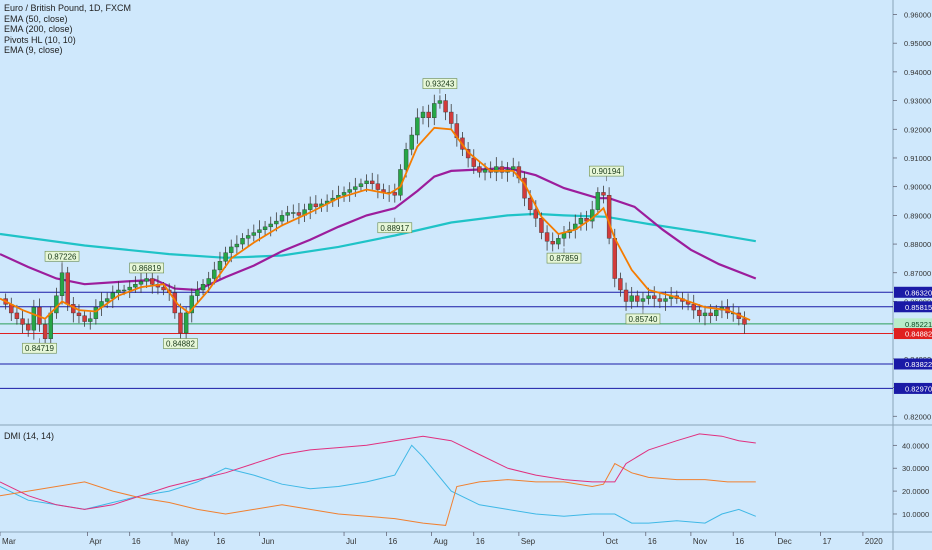  I want to click on dmi-legend: DMI (14, 14), so click(29, 436).